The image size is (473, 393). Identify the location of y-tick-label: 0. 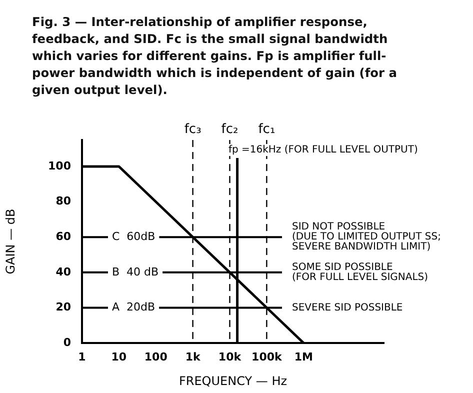
(67, 342).